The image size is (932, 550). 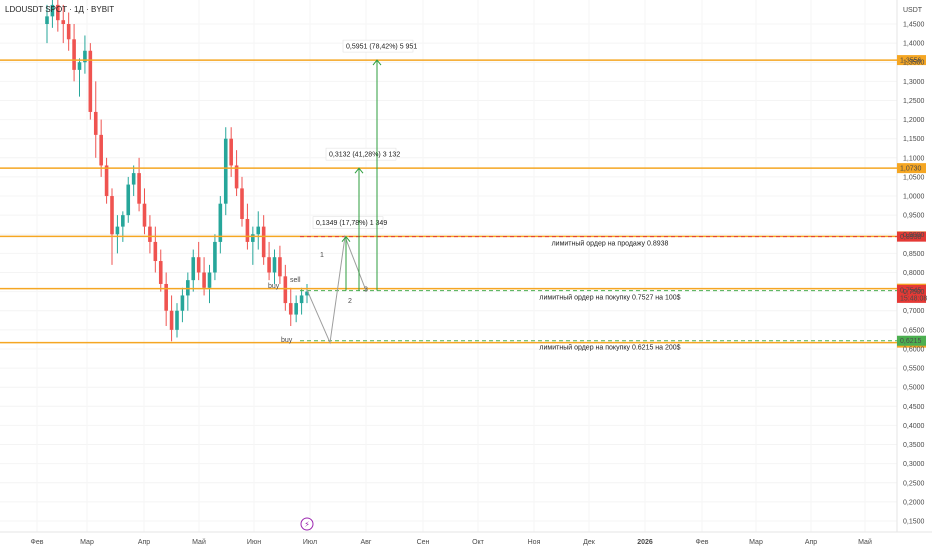 What do you see at coordinates (310, 542) in the screenshot?
I see `x-month-label: Июл` at bounding box center [310, 542].